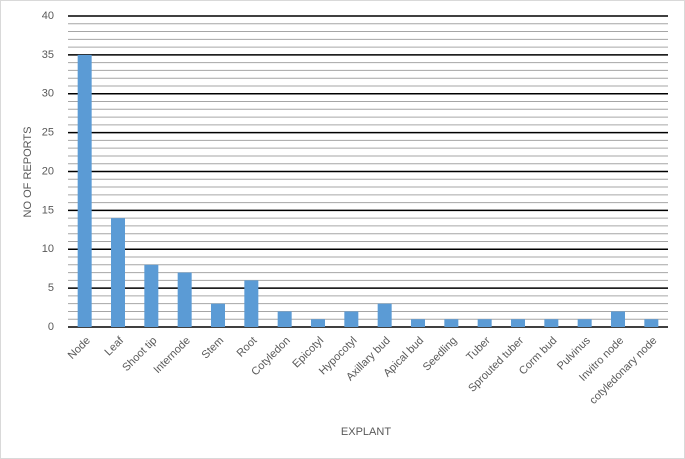  What do you see at coordinates (48, 55) in the screenshot?
I see `y-tick-label: 35` at bounding box center [48, 55].